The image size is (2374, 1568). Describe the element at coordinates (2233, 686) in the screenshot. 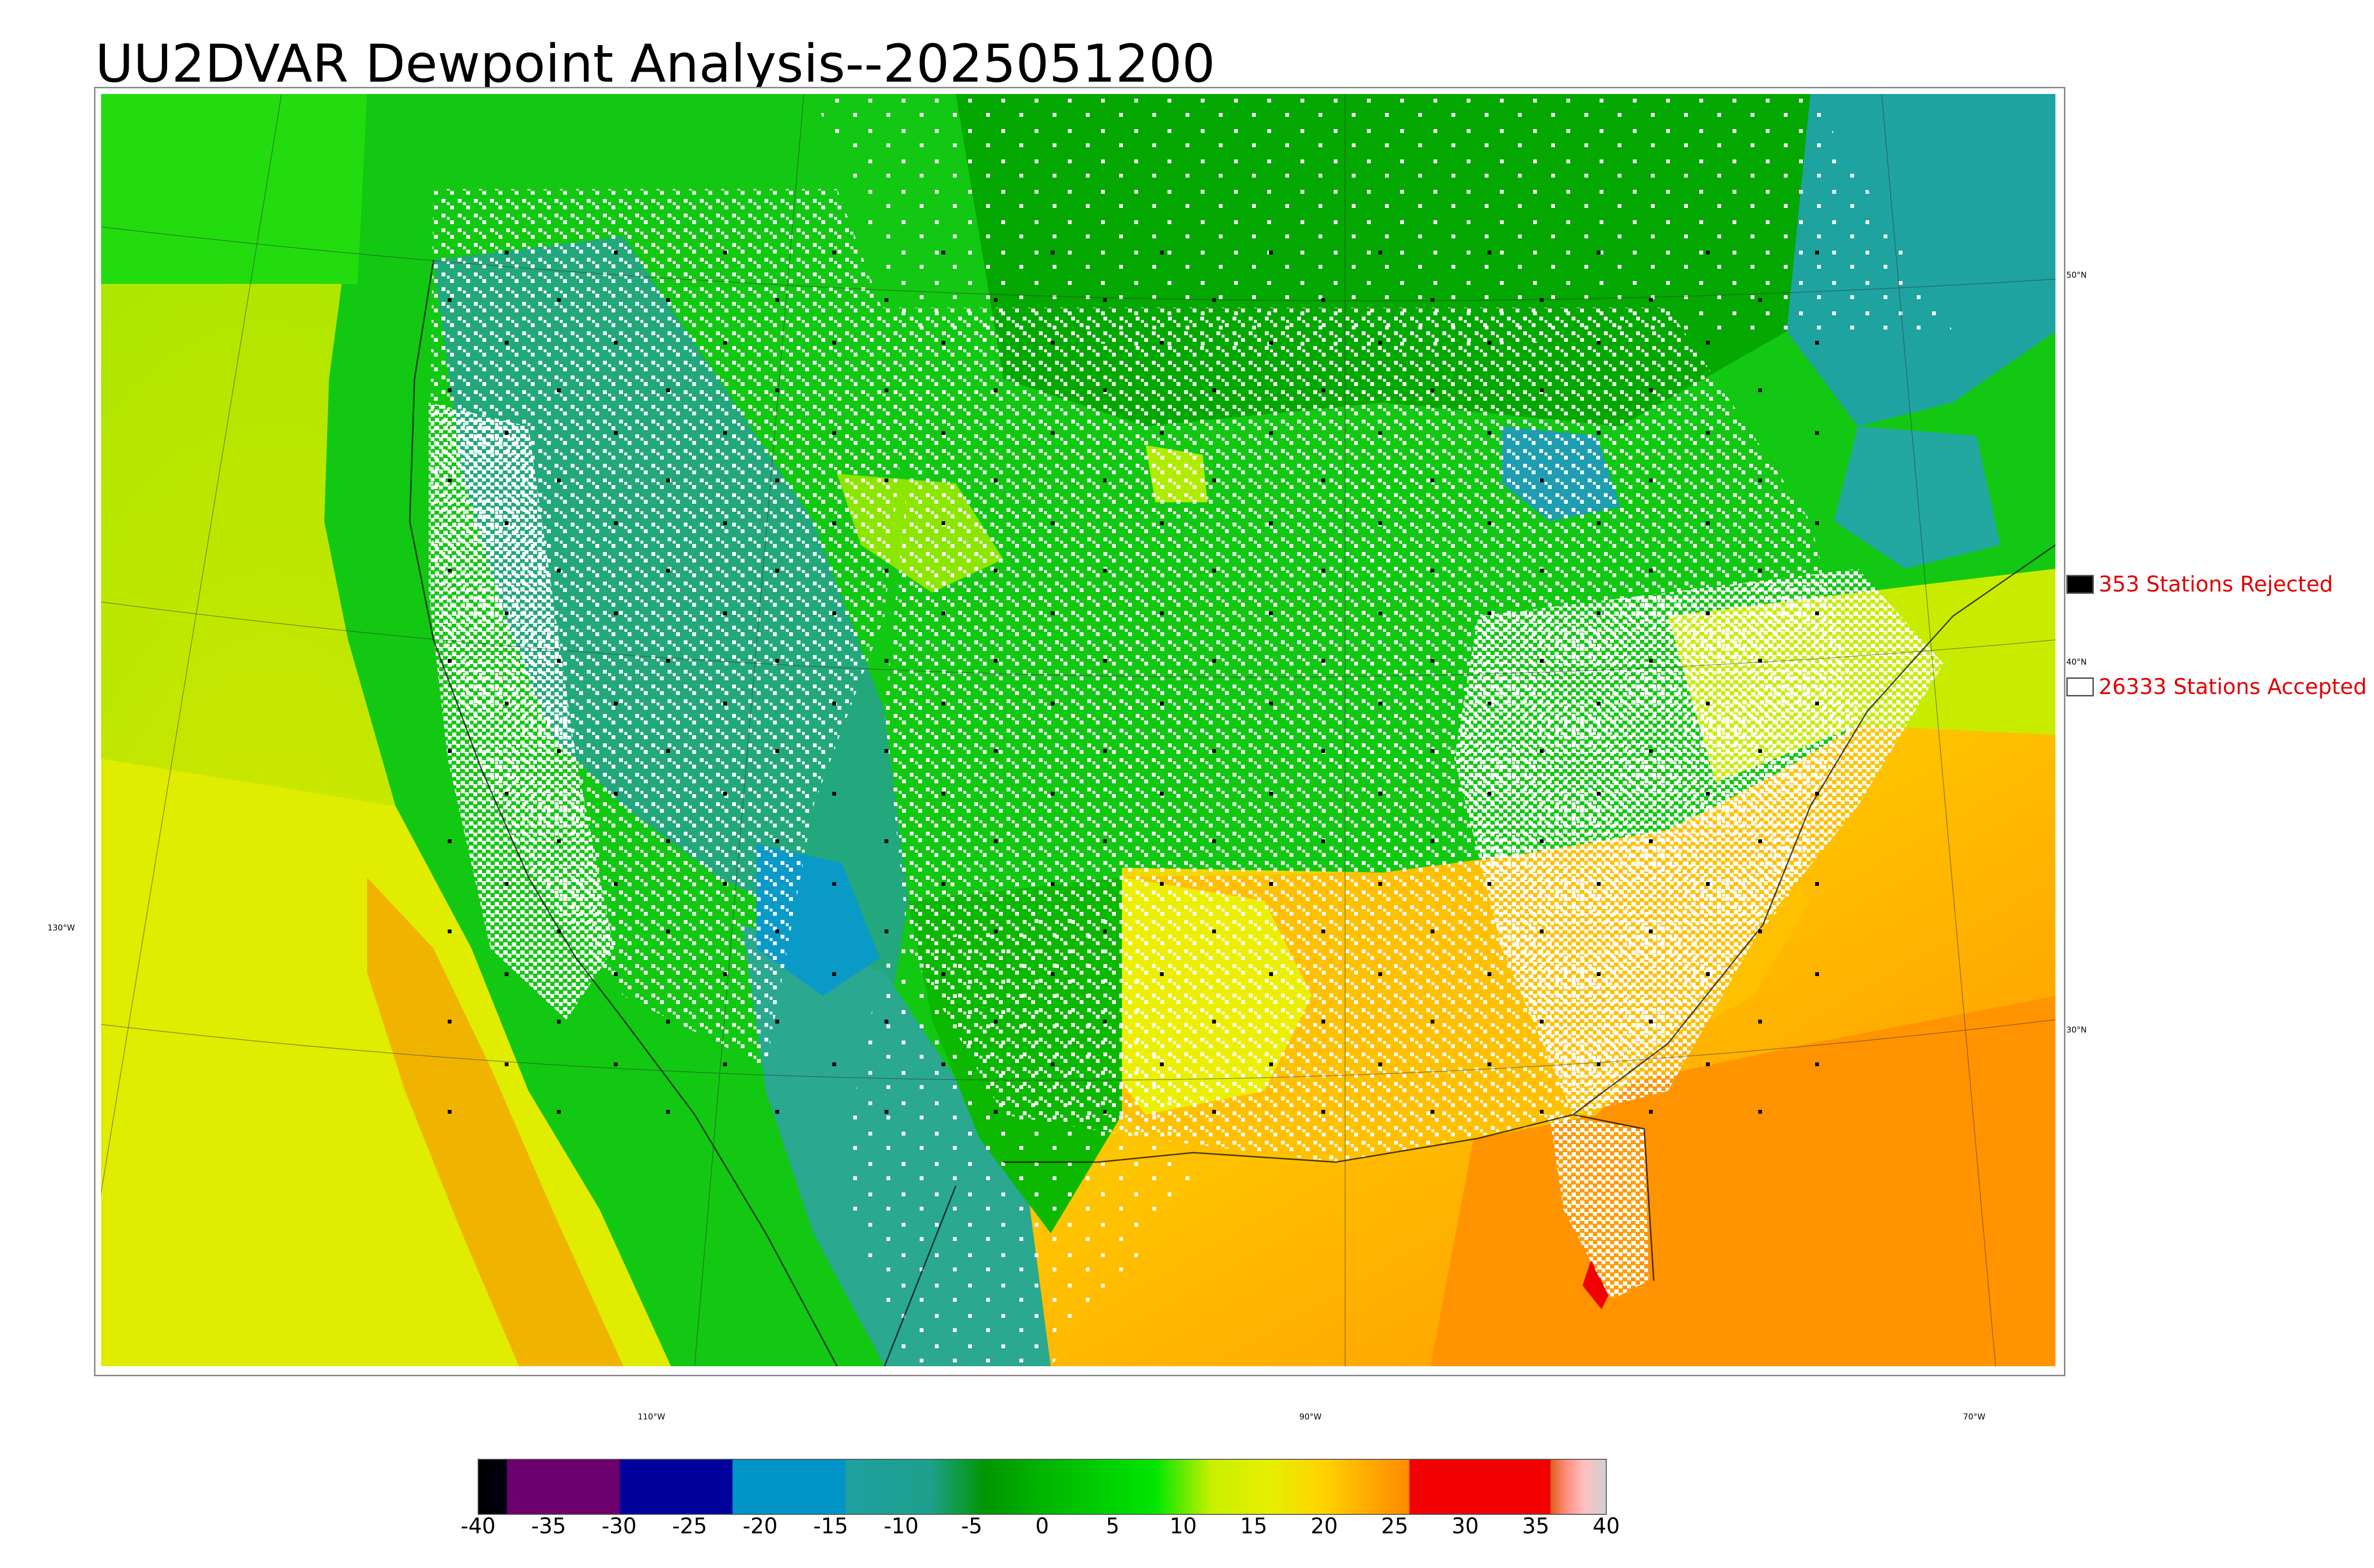

I see `accepted-label: 26333 Stations Accepted` at that location.